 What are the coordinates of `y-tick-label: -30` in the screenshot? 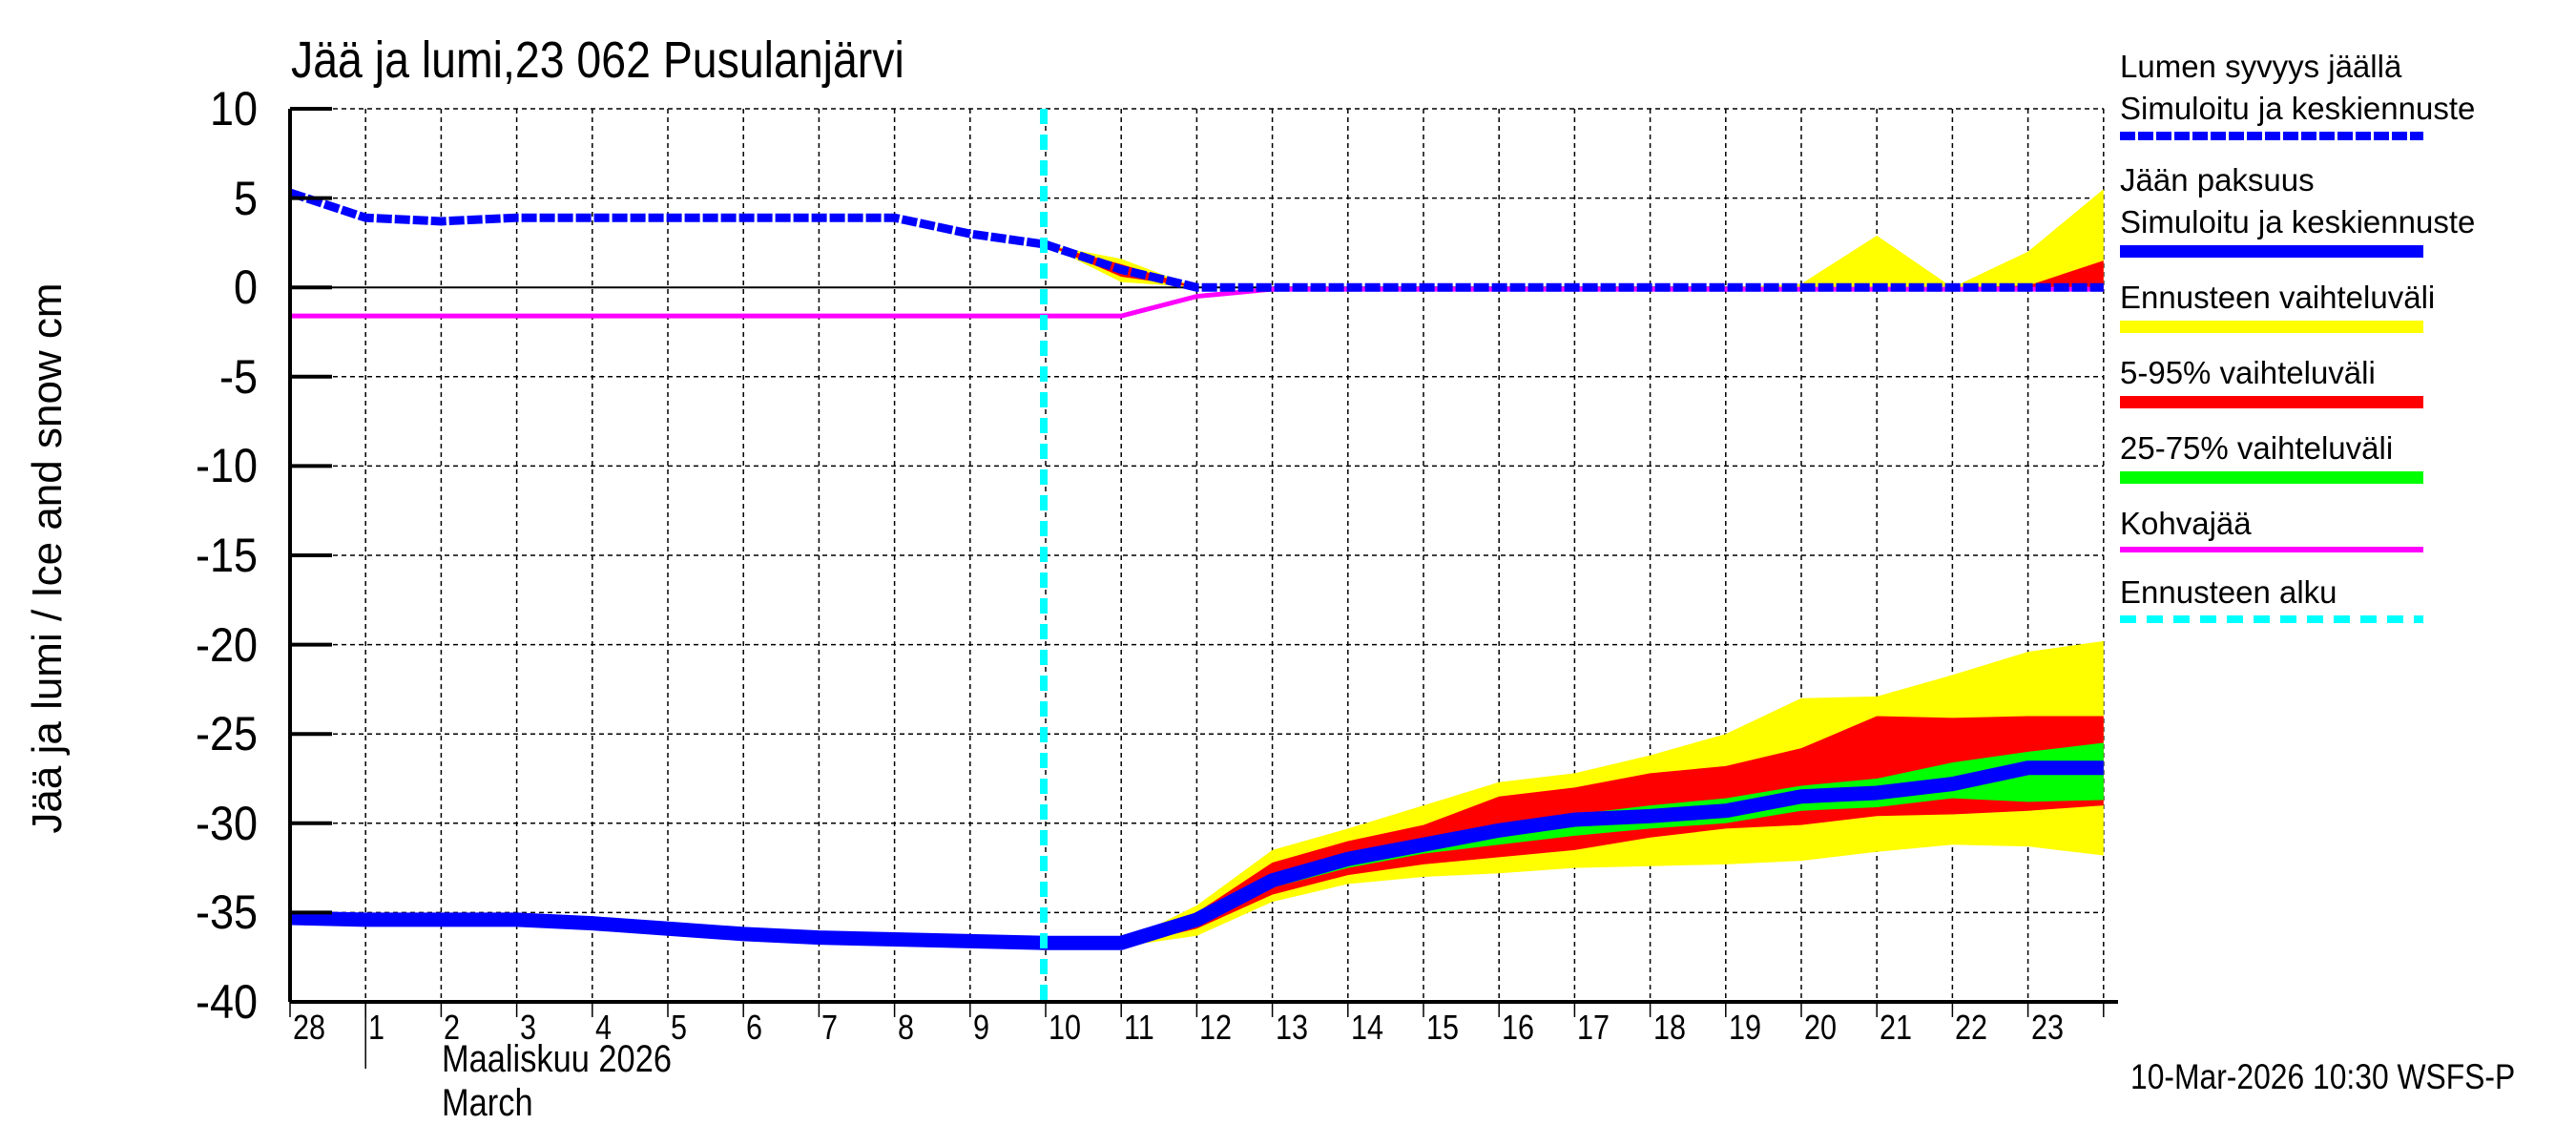 It's located at (226, 823).